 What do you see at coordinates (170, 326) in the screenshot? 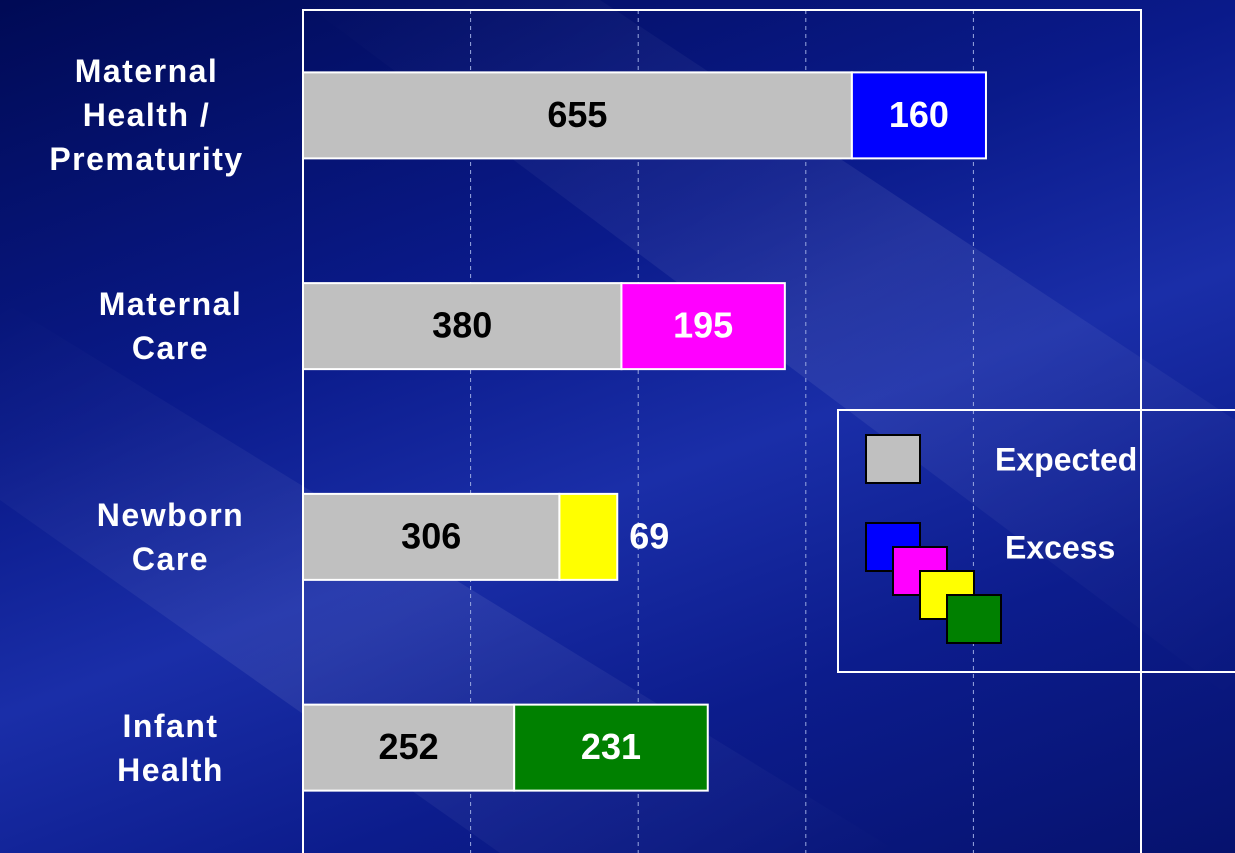
I see `category-label: Maternal Care` at bounding box center [170, 326].